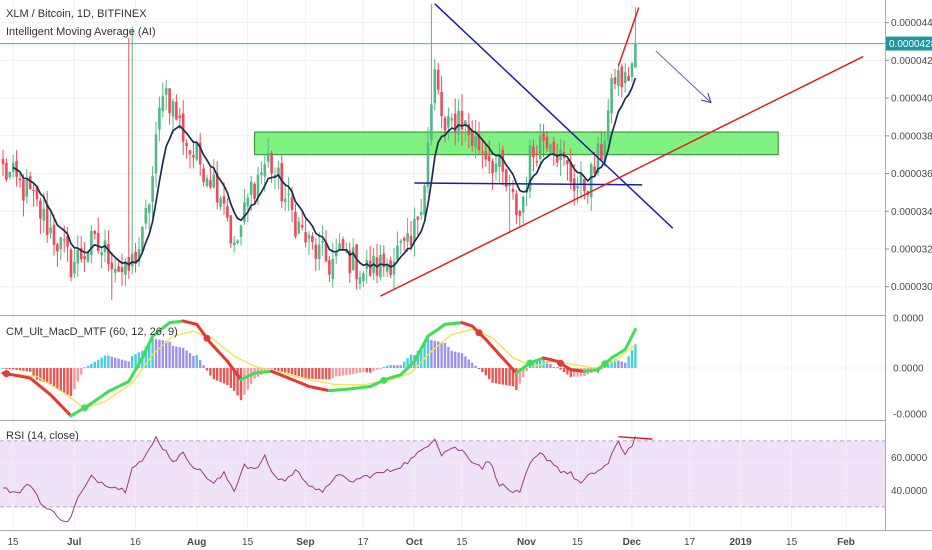 This screenshot has height=550, width=932. I want to click on macd-axis-label: -0.0000, so click(910, 415).